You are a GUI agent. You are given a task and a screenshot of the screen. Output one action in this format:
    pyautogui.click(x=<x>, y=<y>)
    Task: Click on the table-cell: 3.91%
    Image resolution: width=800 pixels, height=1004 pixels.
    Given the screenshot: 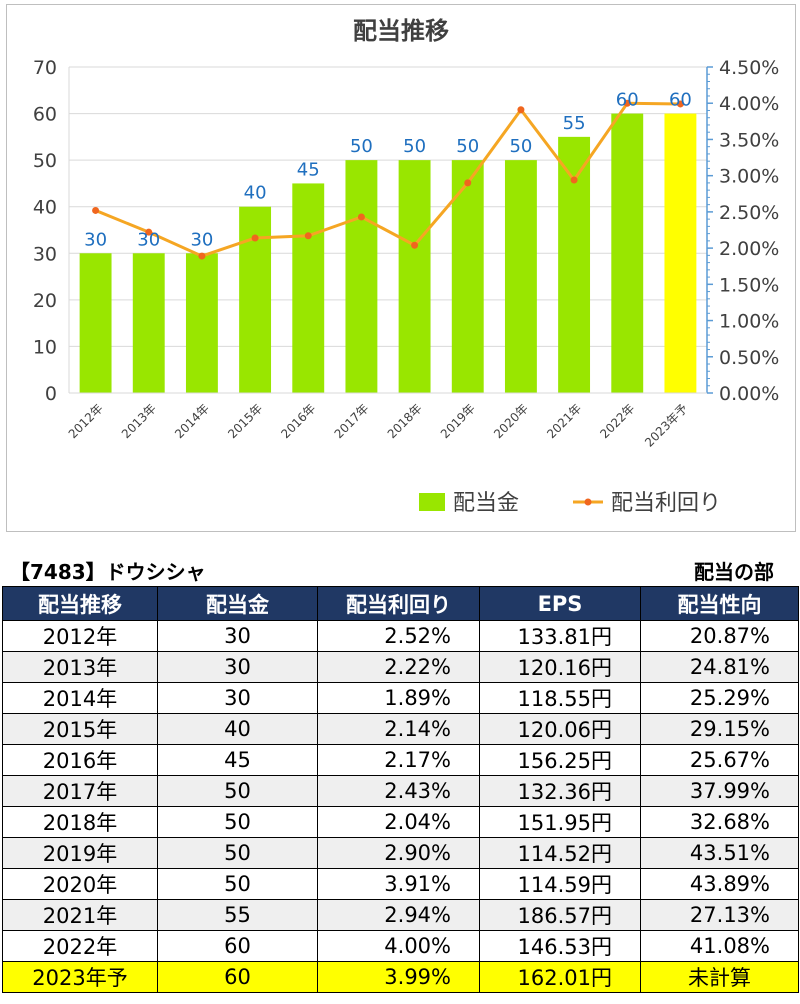 What is the action you would take?
    pyautogui.click(x=398, y=884)
    